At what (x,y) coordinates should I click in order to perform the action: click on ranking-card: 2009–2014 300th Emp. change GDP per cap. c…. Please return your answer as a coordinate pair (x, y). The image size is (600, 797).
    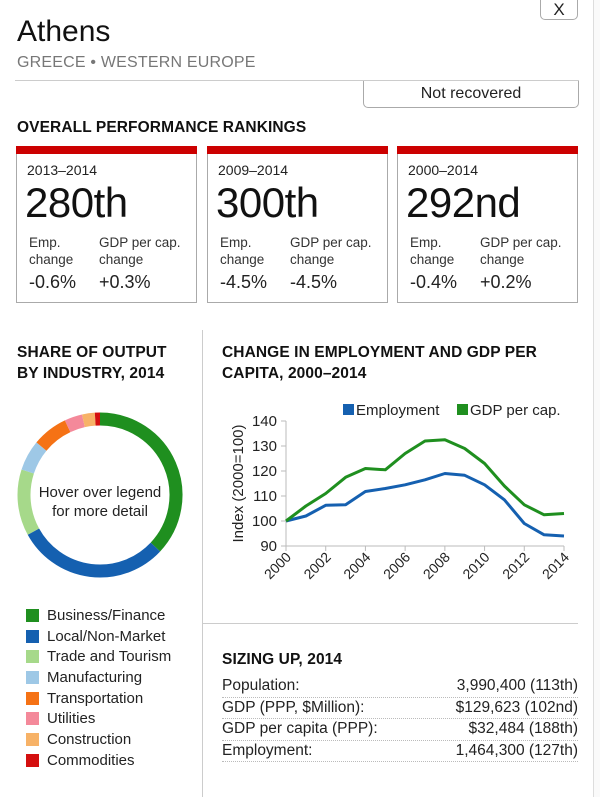
    Looking at the image, I should click on (297, 224).